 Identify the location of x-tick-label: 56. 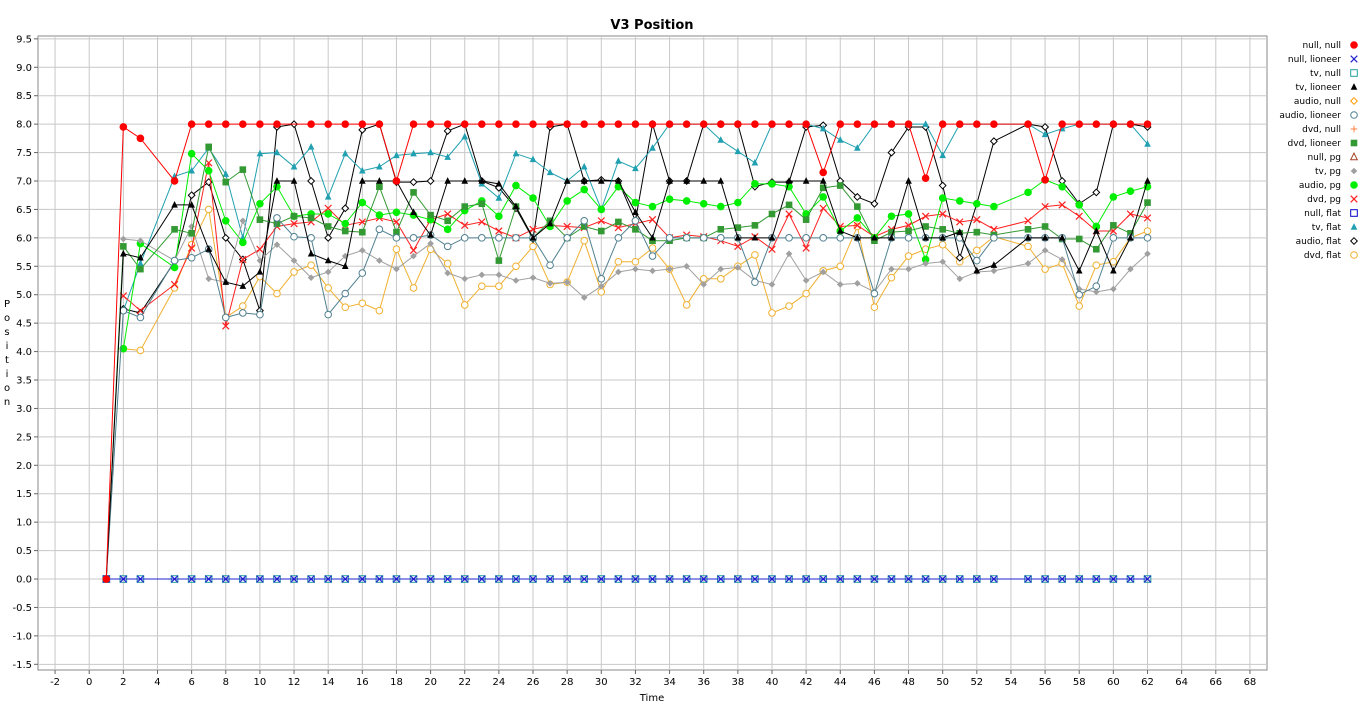
(1045, 682).